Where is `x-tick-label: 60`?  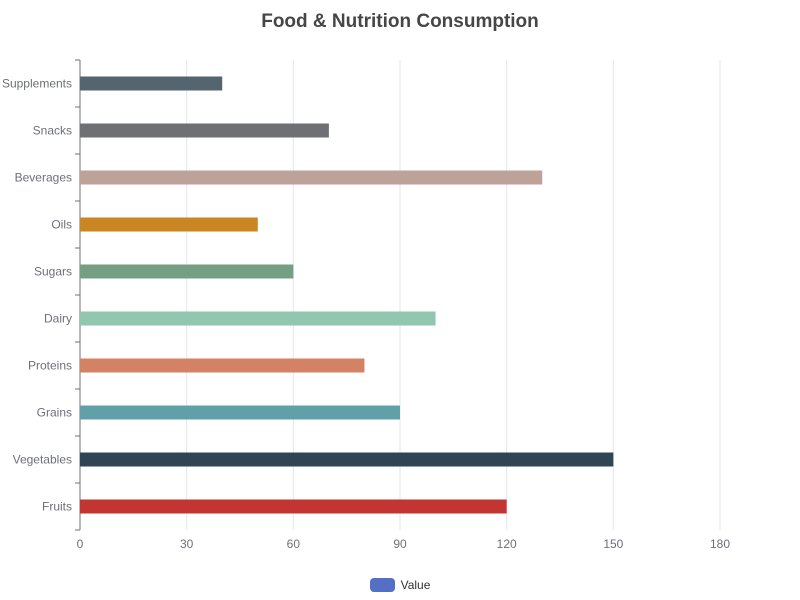
x-tick-label: 60 is located at coordinates (294, 544).